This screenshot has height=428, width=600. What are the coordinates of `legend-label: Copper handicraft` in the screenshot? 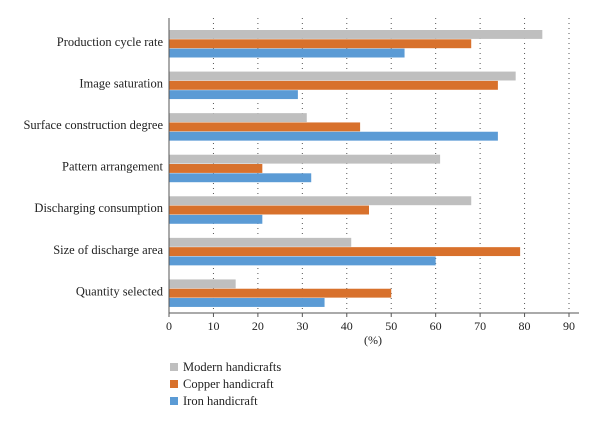 It's located at (228, 384).